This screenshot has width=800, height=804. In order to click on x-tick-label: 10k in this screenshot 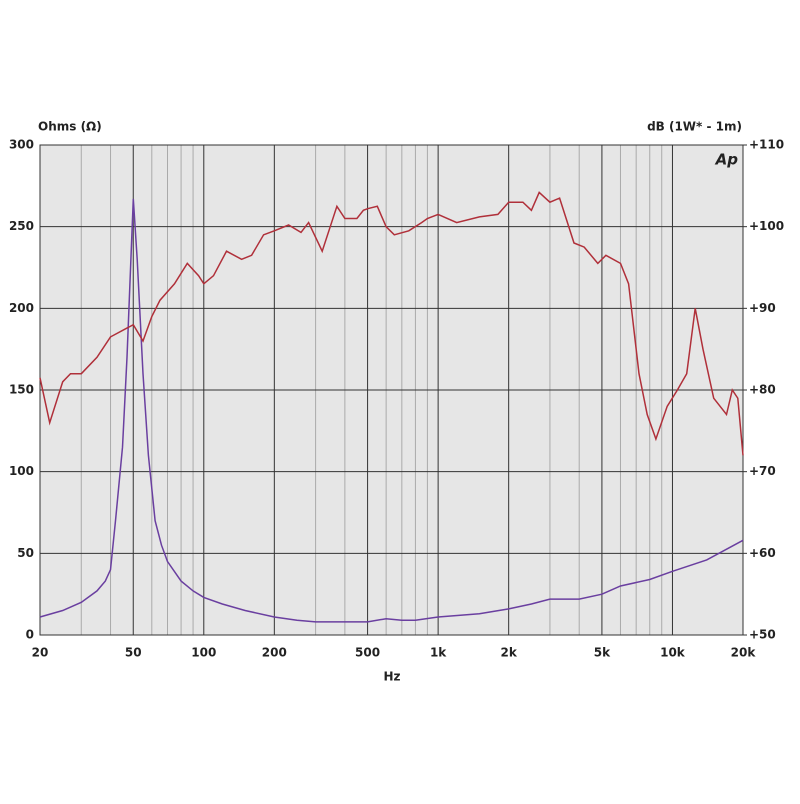, I will do `click(673, 653)`.